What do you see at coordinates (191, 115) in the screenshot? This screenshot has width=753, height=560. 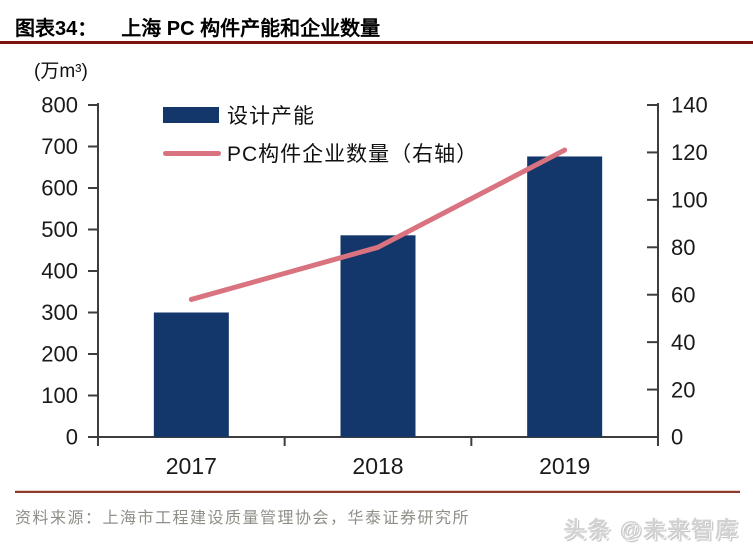 I see `bar-series-swatch` at bounding box center [191, 115].